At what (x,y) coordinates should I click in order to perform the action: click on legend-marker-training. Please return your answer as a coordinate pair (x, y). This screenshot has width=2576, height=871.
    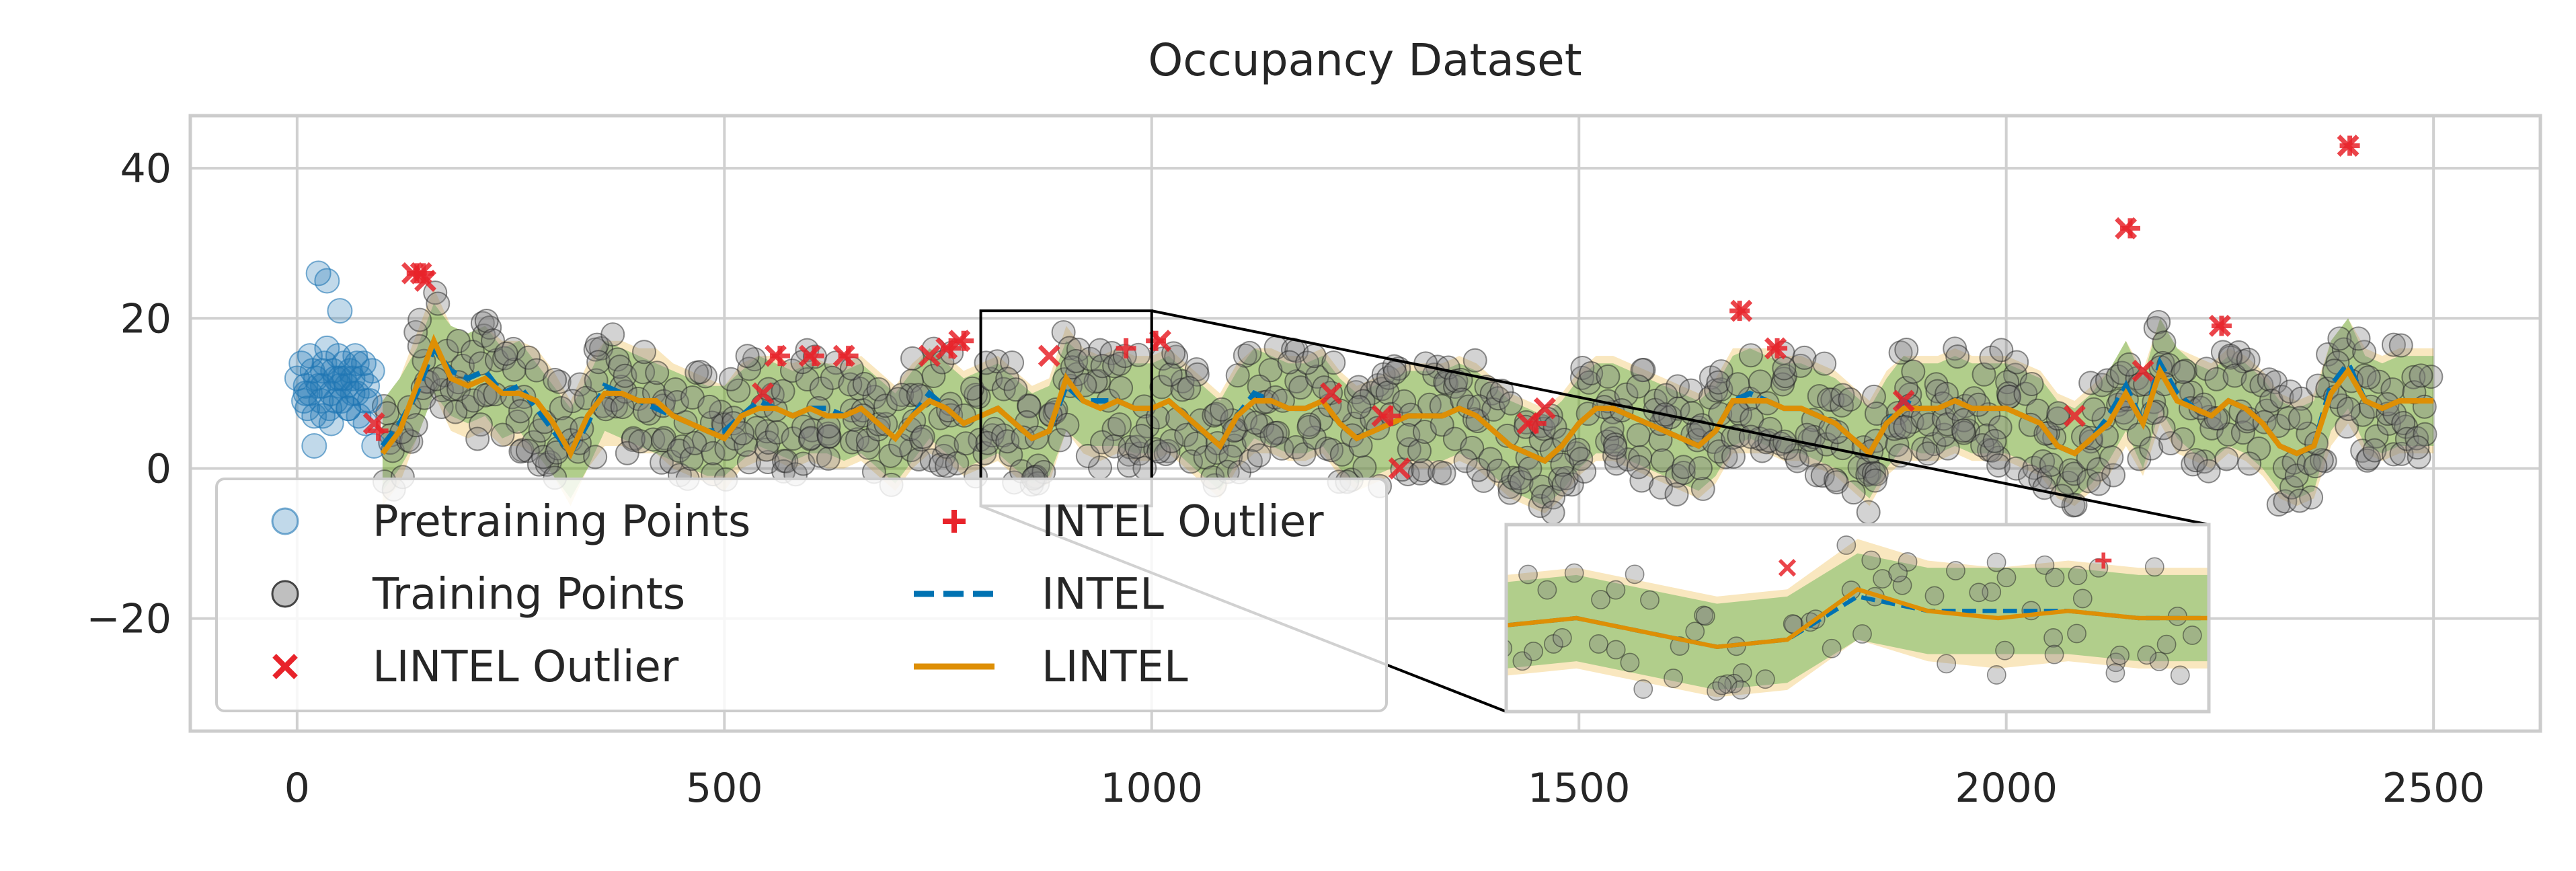
    Looking at the image, I should click on (285, 594).